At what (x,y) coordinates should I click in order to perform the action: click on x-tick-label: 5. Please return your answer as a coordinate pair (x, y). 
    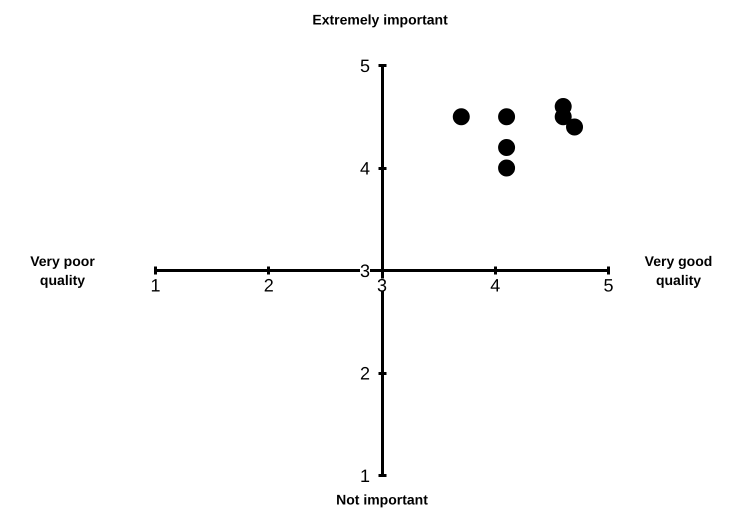
    Looking at the image, I should click on (608, 286).